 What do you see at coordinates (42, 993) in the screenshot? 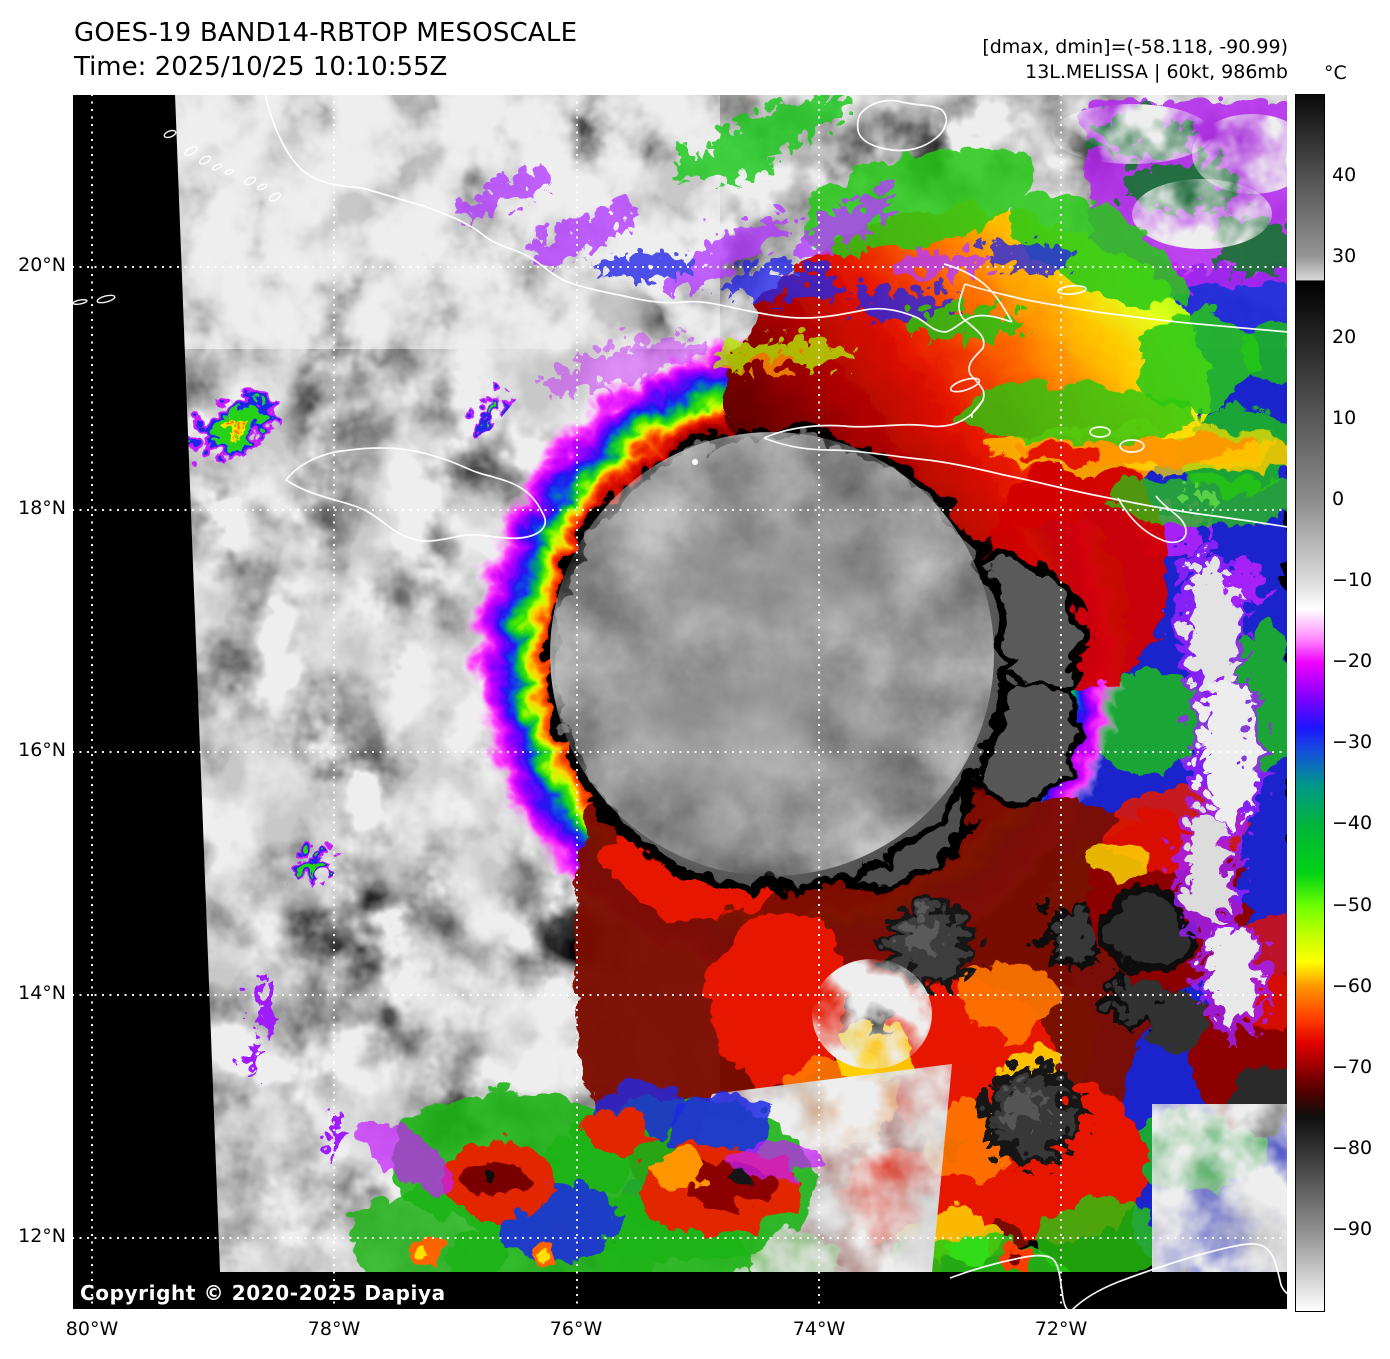
I see `lat-tick: 14°N` at bounding box center [42, 993].